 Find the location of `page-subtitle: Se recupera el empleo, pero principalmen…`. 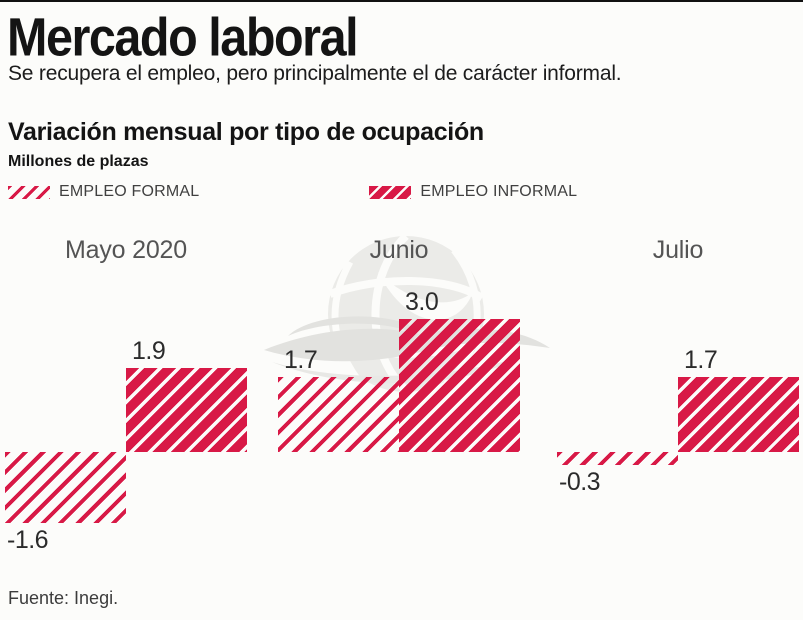

page-subtitle: Se recupera el empleo, pero principalmen… is located at coordinates (315, 73).